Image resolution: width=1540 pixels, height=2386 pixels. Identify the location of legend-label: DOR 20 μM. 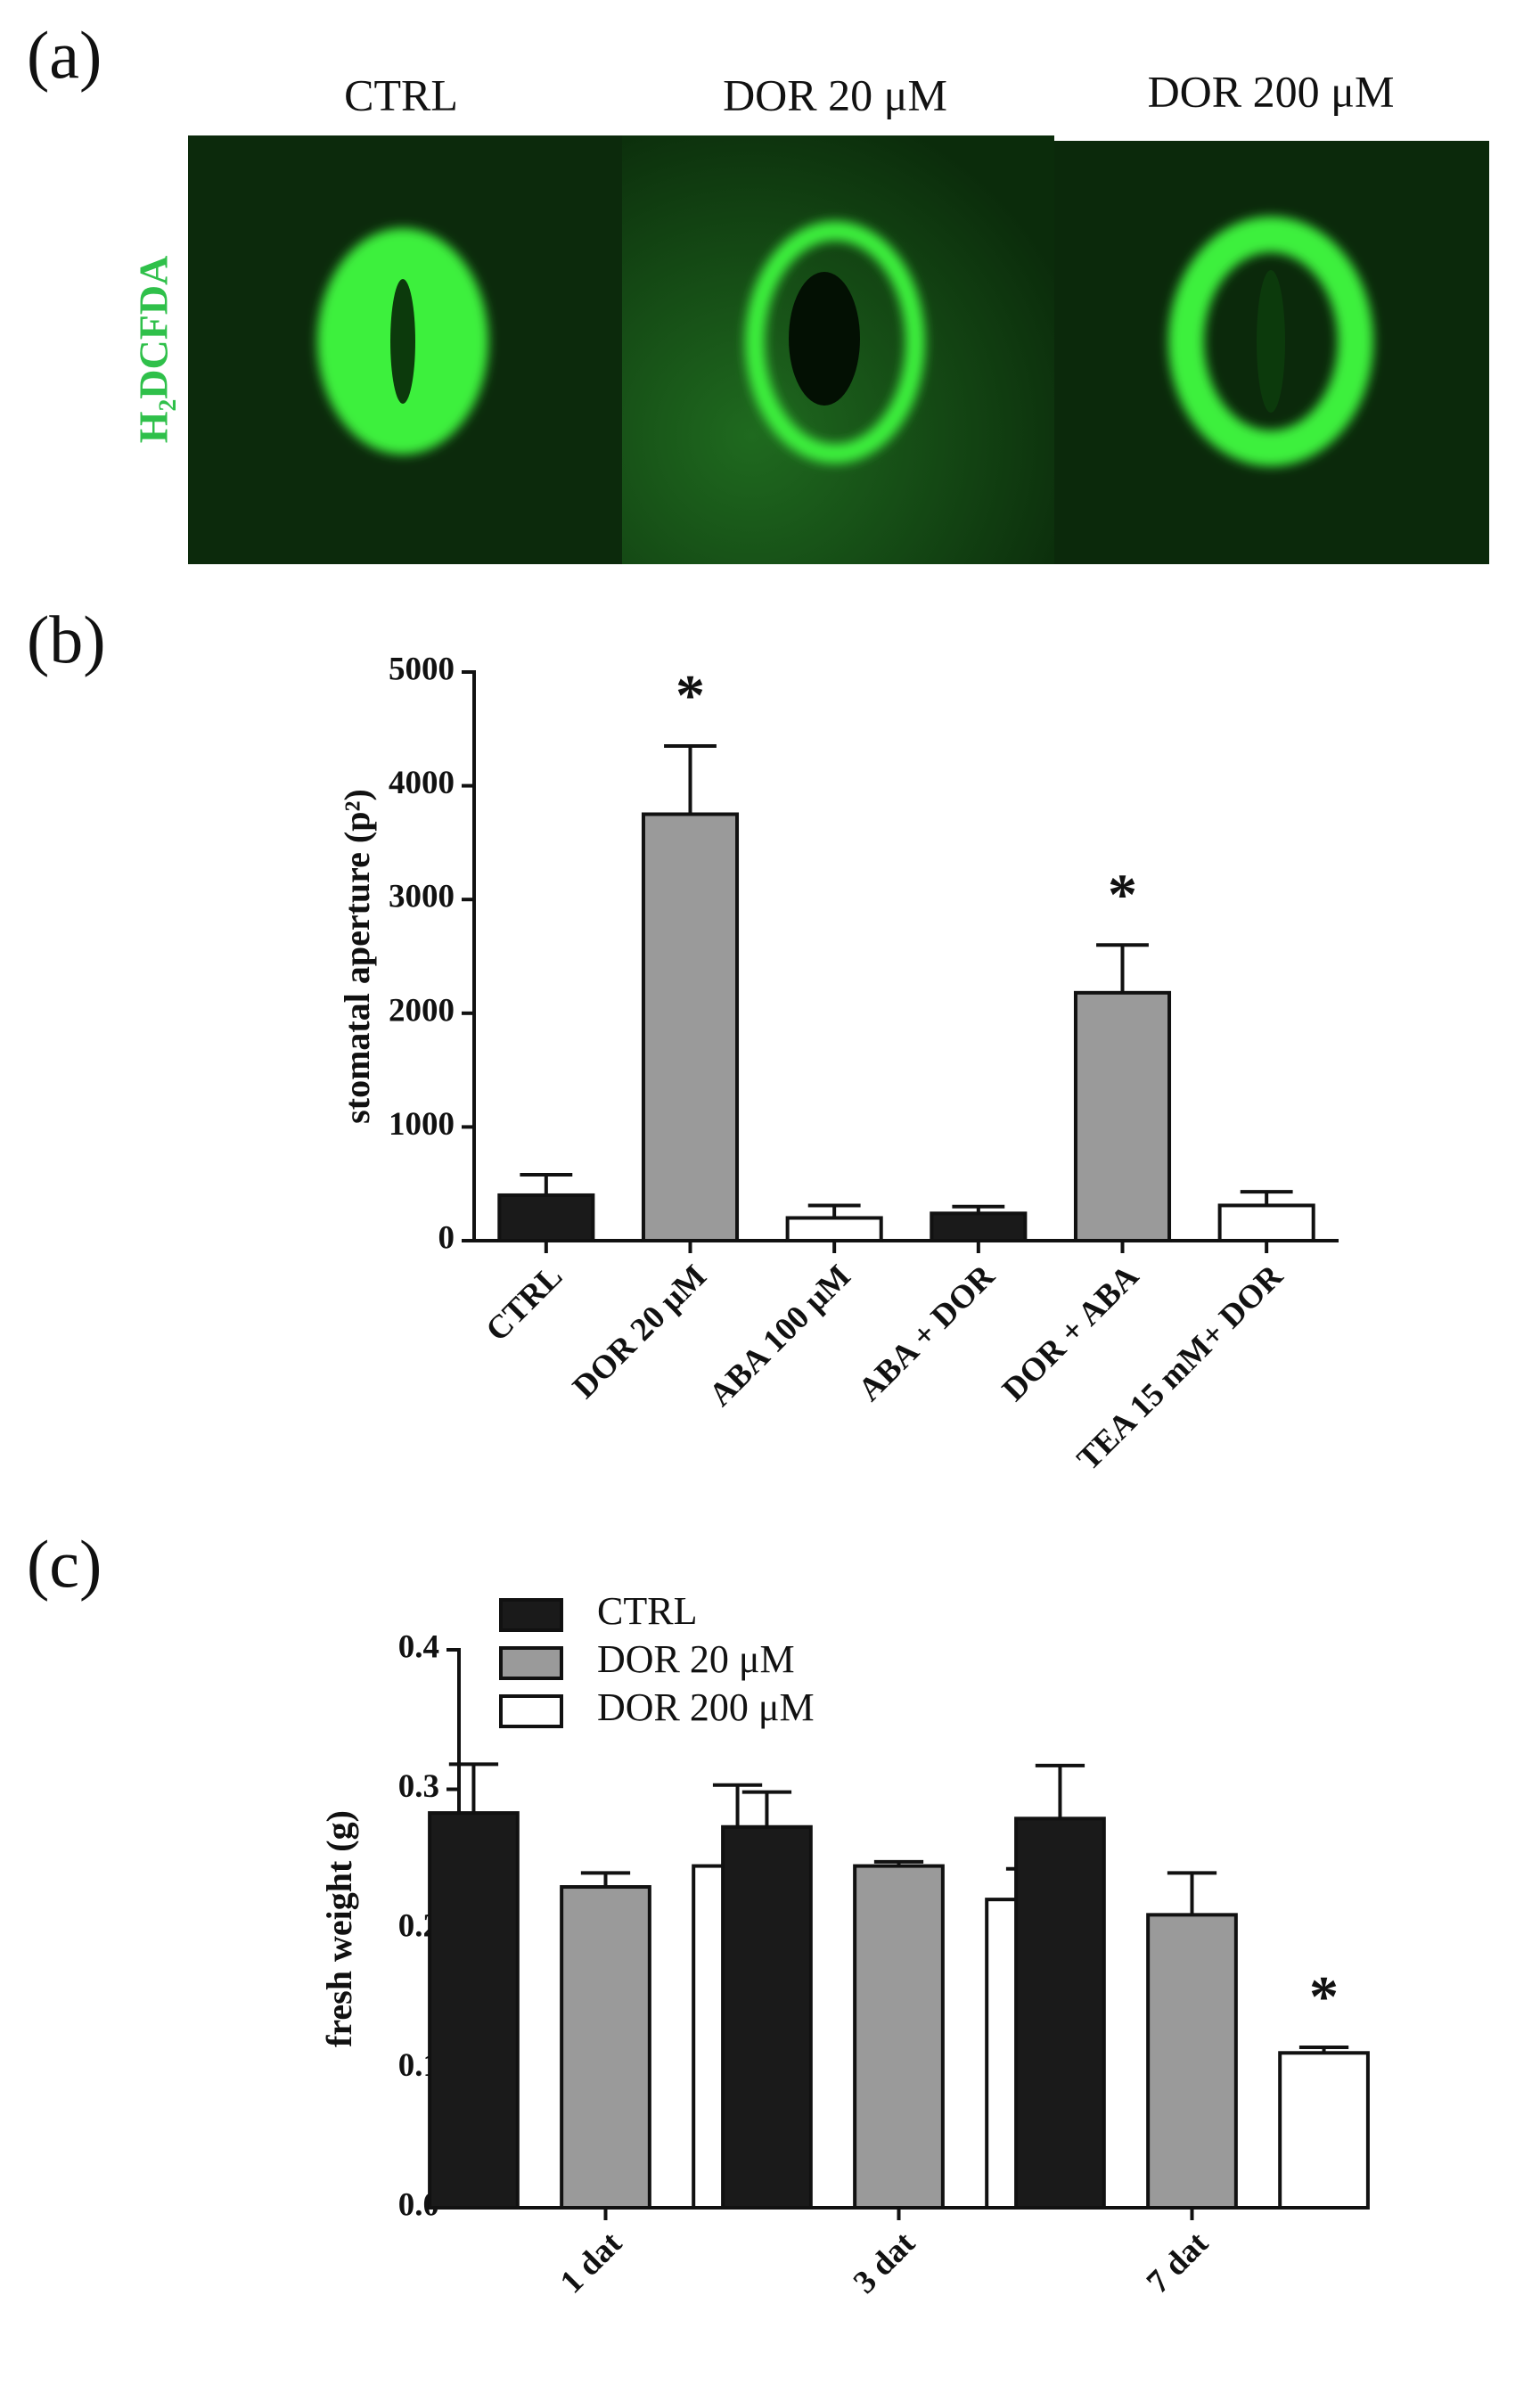
(696, 1659).